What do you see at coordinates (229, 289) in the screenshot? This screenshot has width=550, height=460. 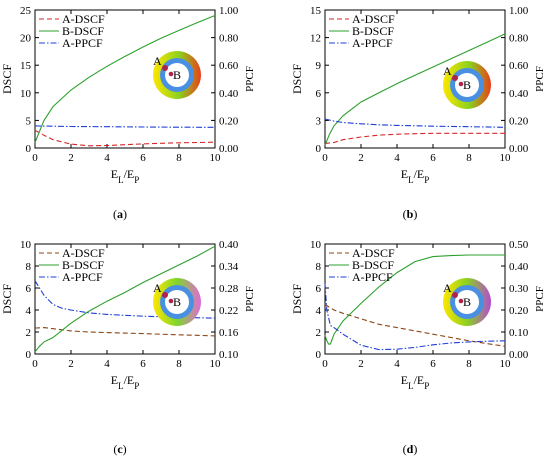 I see `y-right-tick-label: 0.28` at bounding box center [229, 289].